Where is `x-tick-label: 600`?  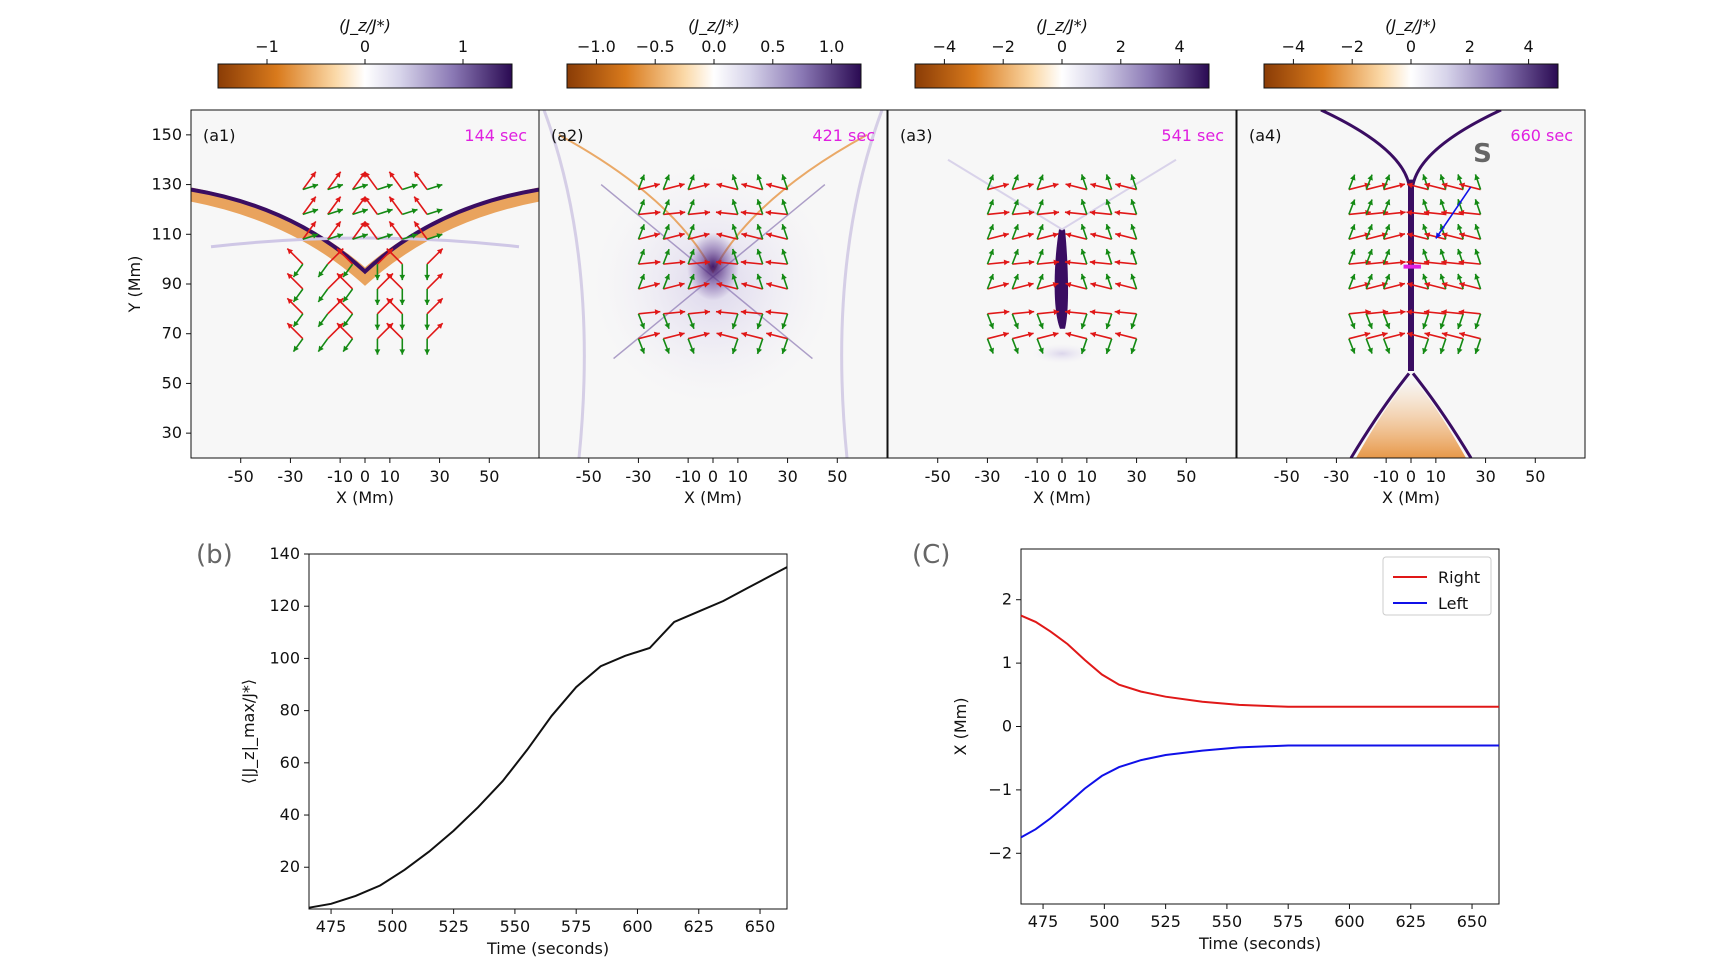
x-tick-label: 600 is located at coordinates (1349, 921).